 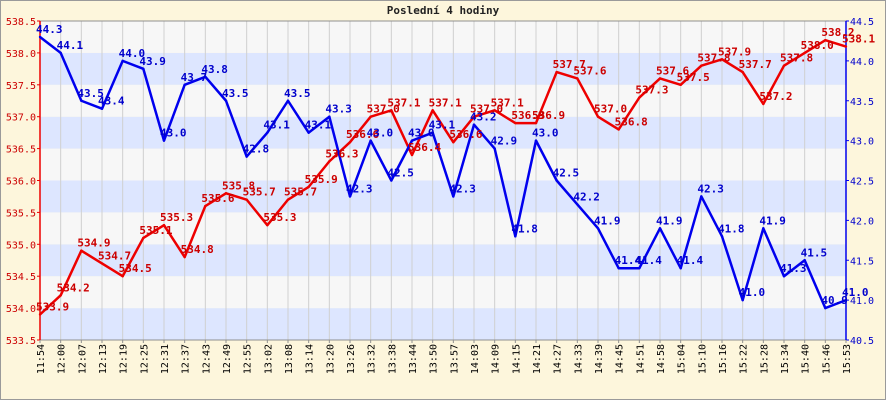 I want to click on data-label-blue: 43.1, so click(x=318, y=125).